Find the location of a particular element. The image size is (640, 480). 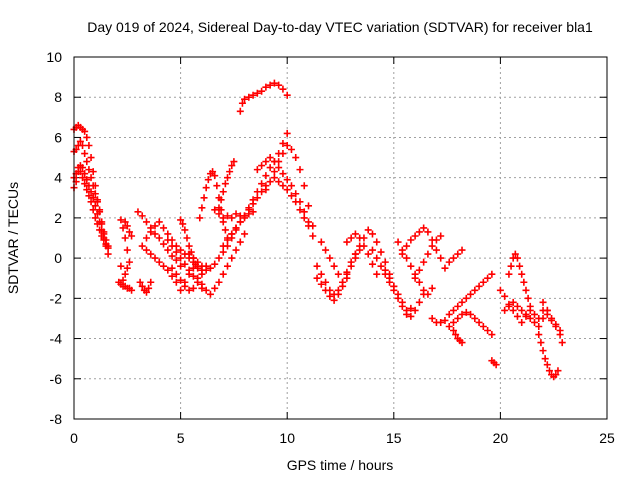

y-tick-label: 2 is located at coordinates (58, 218).